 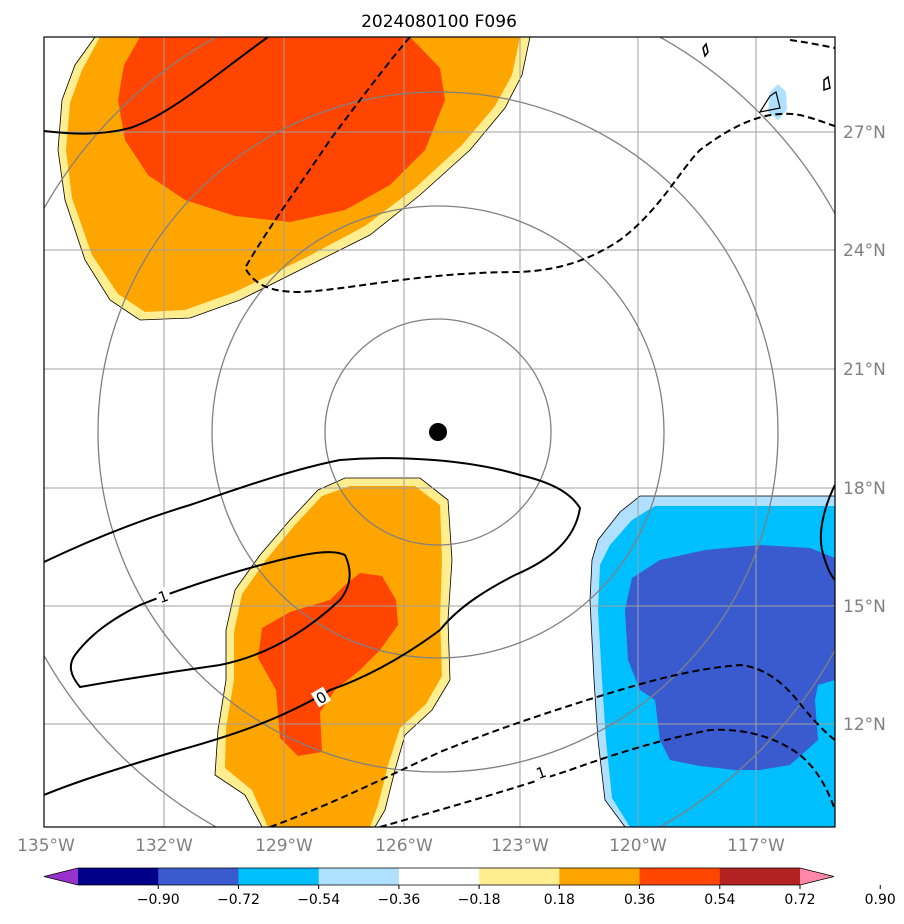 I want to click on colorbar-tick-label: 0.54, so click(x=719, y=900).